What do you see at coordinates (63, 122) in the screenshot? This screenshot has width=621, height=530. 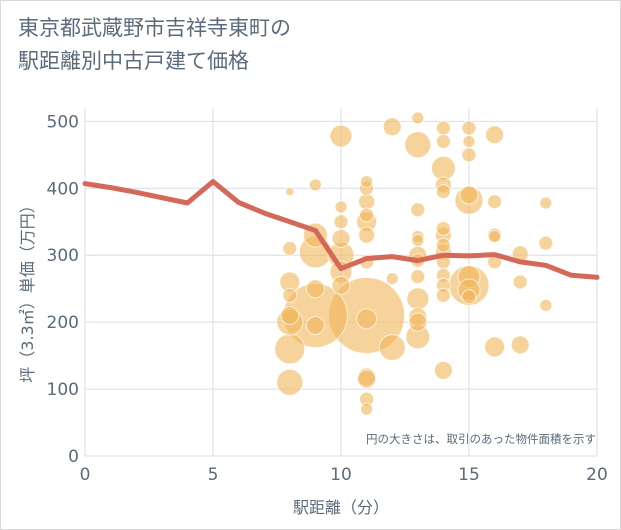 I see `y-tick-label: 500` at bounding box center [63, 122].